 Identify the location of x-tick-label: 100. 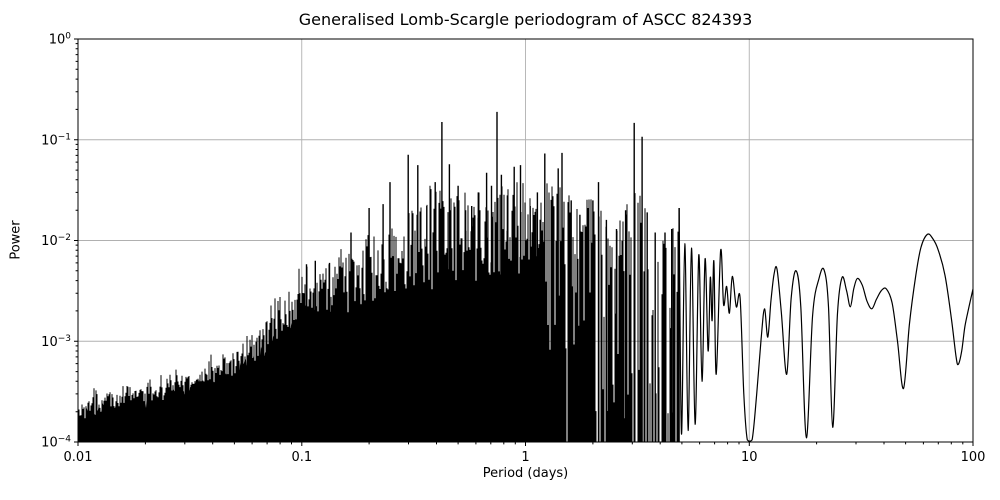
(973, 457).